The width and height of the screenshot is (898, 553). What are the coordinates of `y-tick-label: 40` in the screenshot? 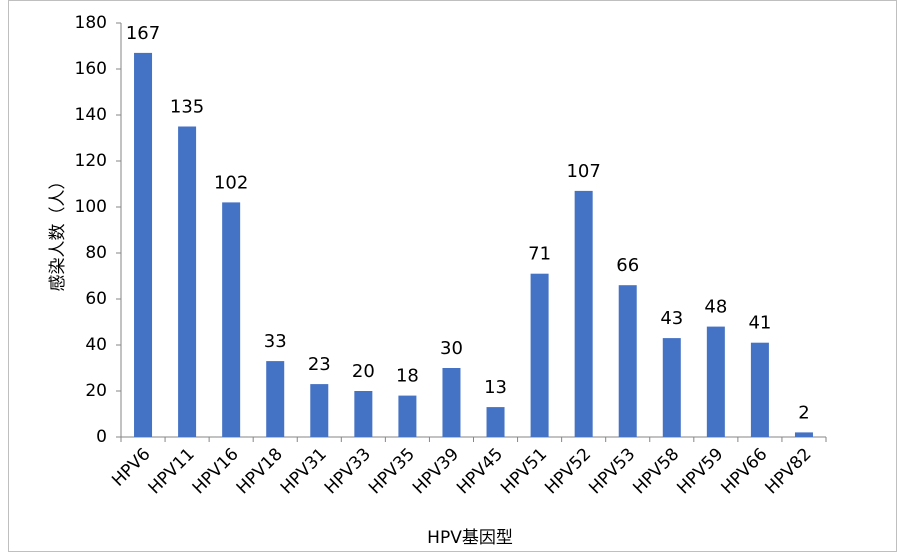 It's located at (96, 345).